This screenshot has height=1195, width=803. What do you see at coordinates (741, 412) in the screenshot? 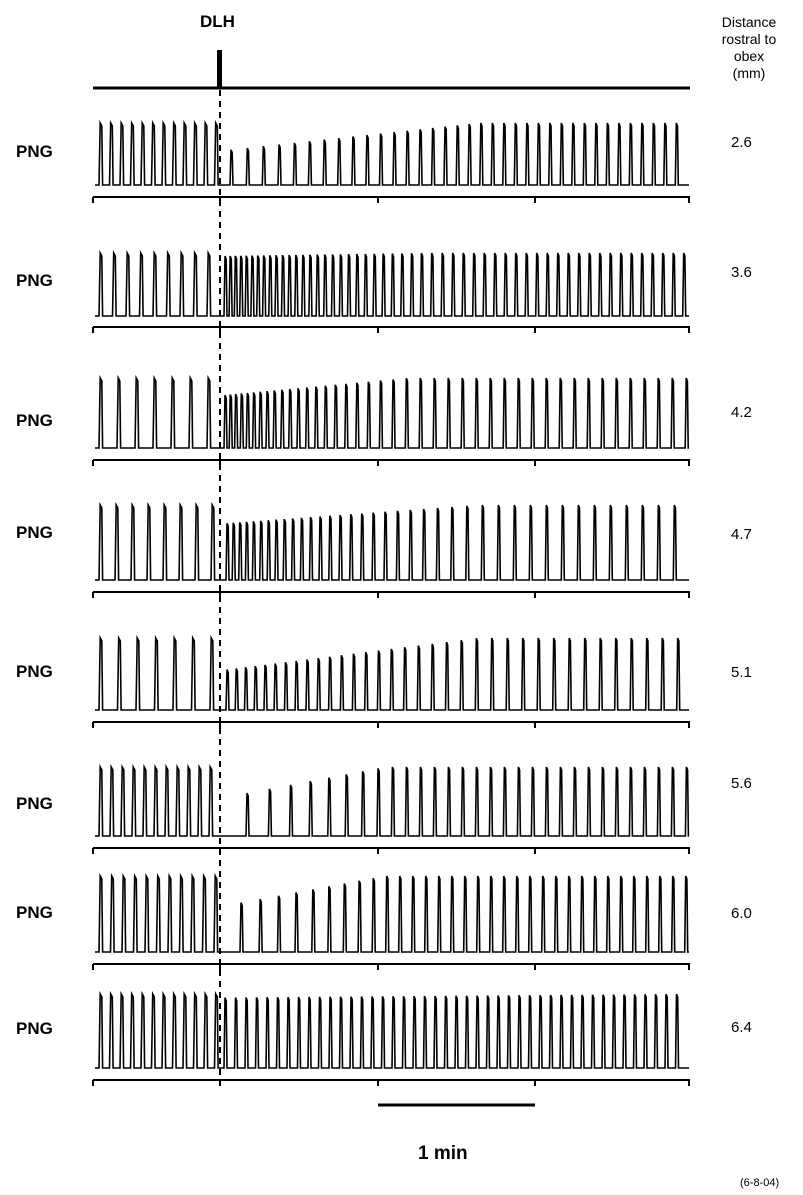
I see `trace-distance: 4.2` at bounding box center [741, 412].